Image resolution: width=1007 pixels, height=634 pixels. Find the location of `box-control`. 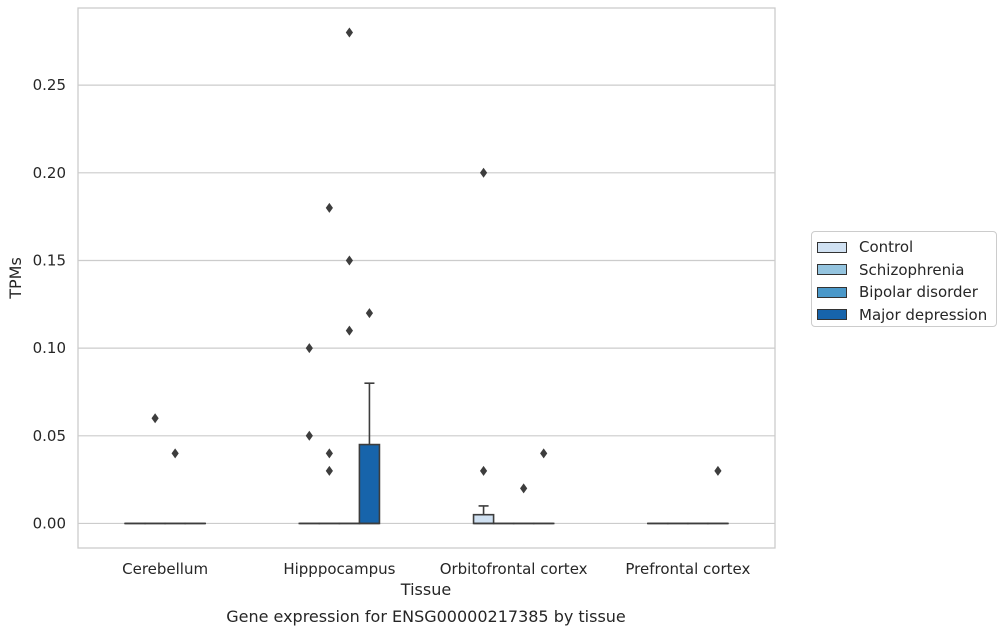

box-control is located at coordinates (483, 515).